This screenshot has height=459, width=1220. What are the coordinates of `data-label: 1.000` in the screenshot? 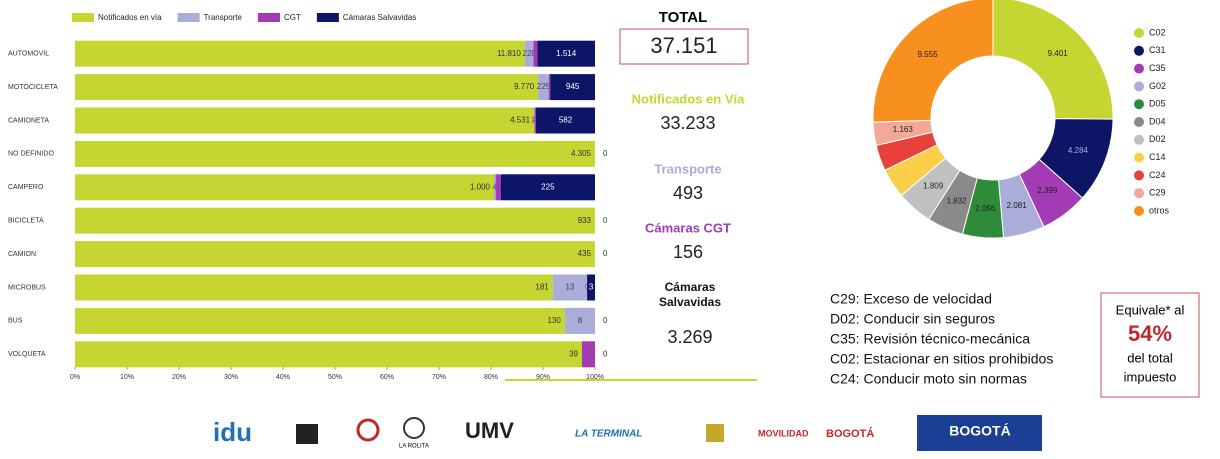 It's located at (480, 186).